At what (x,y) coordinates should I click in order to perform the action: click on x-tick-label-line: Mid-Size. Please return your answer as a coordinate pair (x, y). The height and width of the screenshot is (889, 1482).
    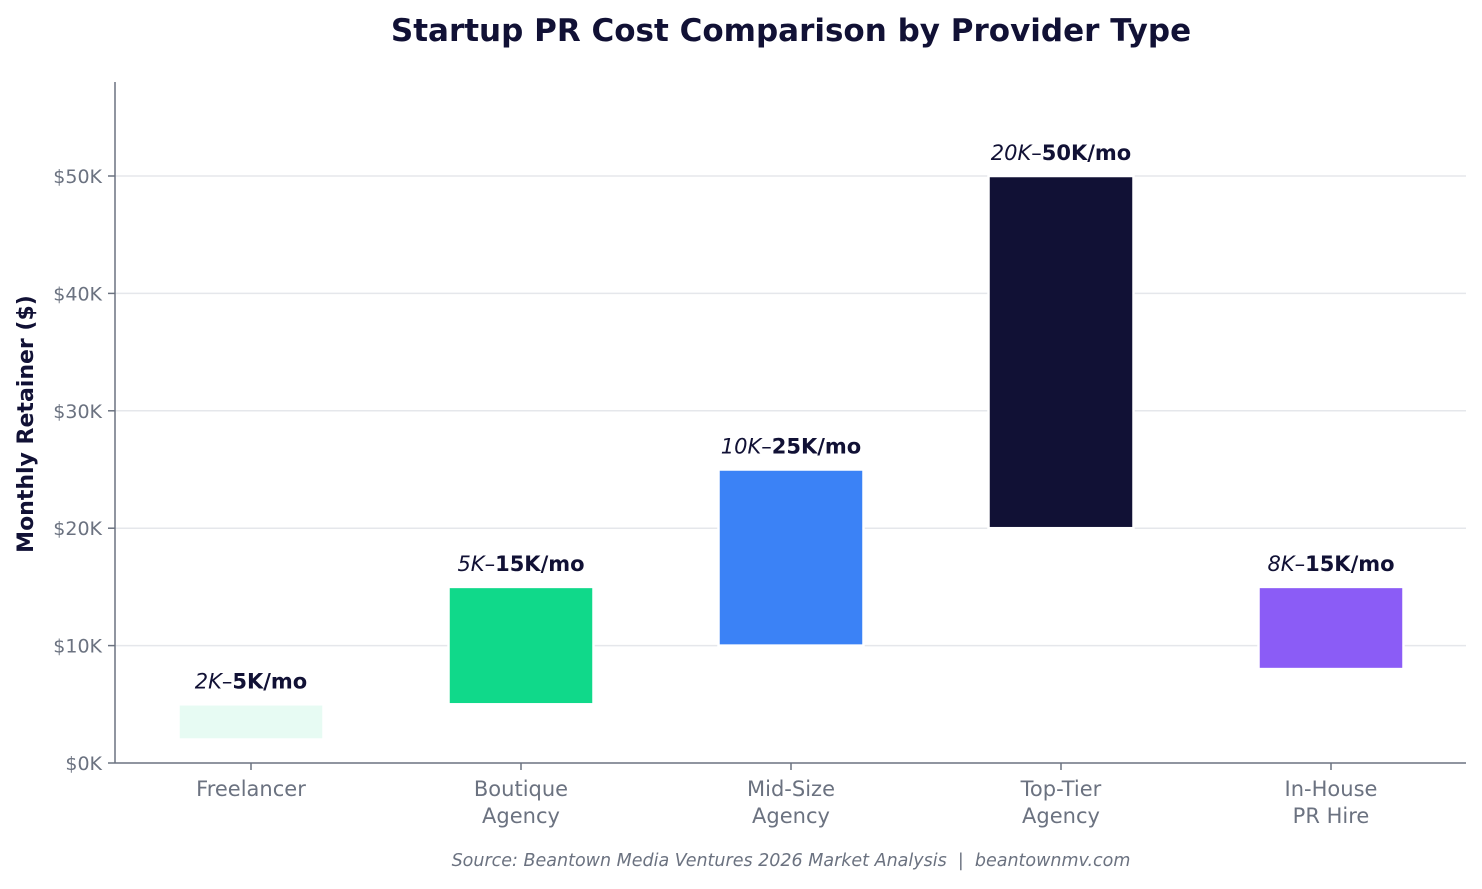
    Looking at the image, I should click on (791, 789).